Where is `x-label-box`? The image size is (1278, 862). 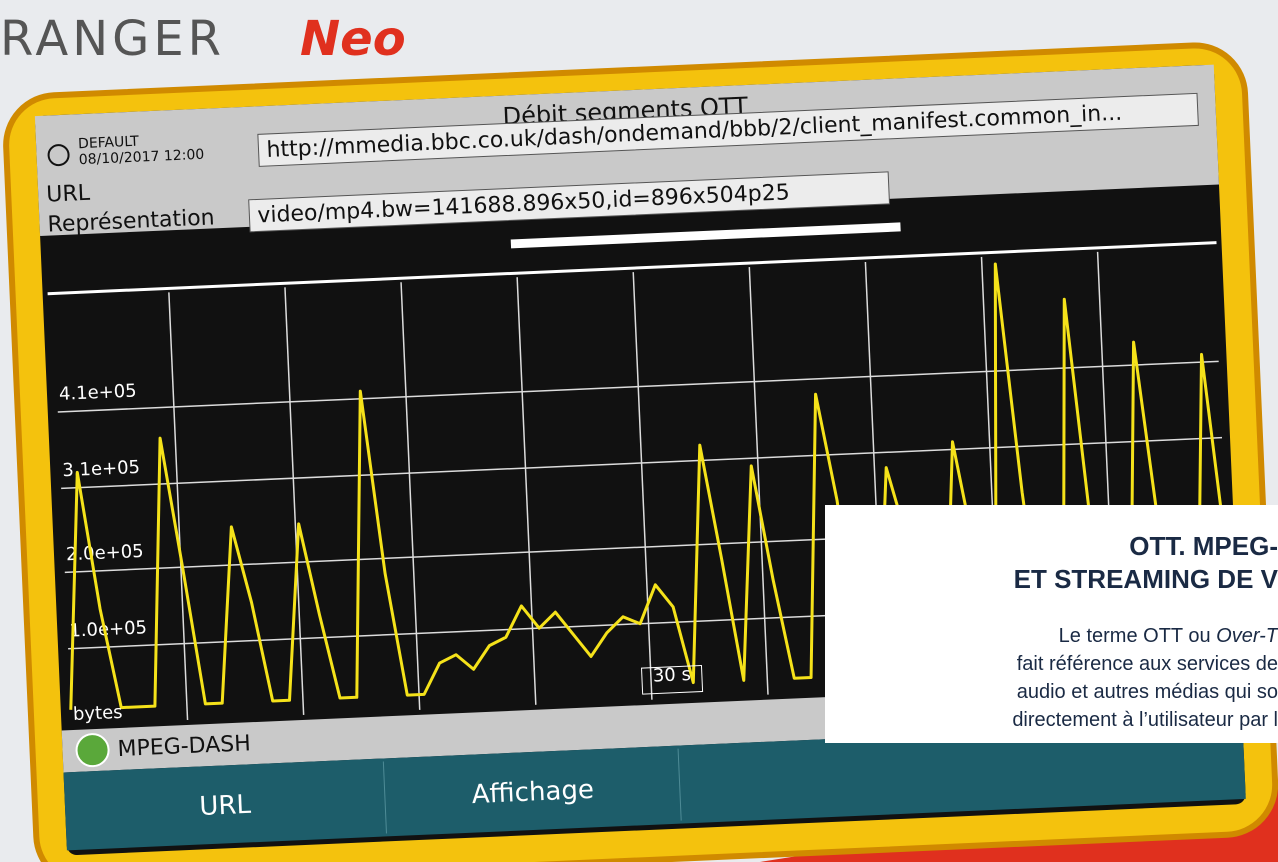 x-label-box is located at coordinates (672, 680).